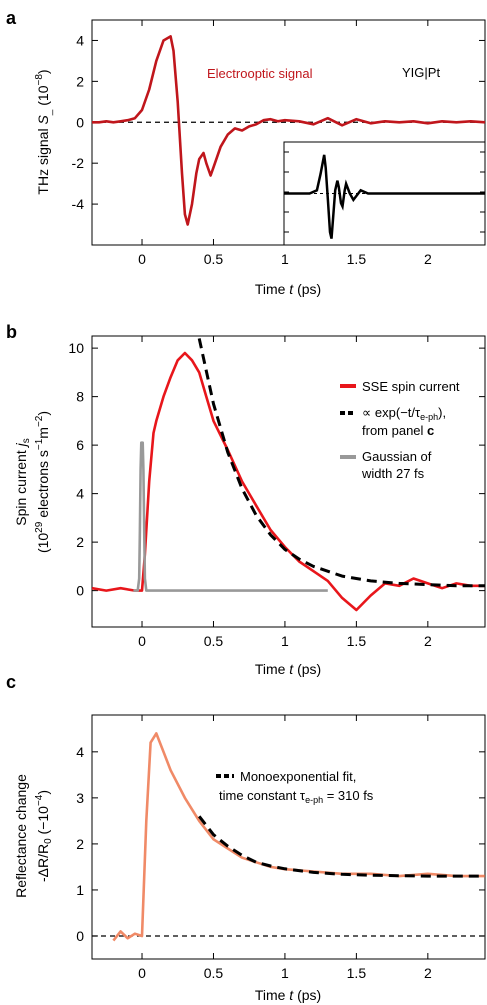  Describe the element at coordinates (397, 456) in the screenshot. I see `legend-label-gauss: Gaussian of` at that location.